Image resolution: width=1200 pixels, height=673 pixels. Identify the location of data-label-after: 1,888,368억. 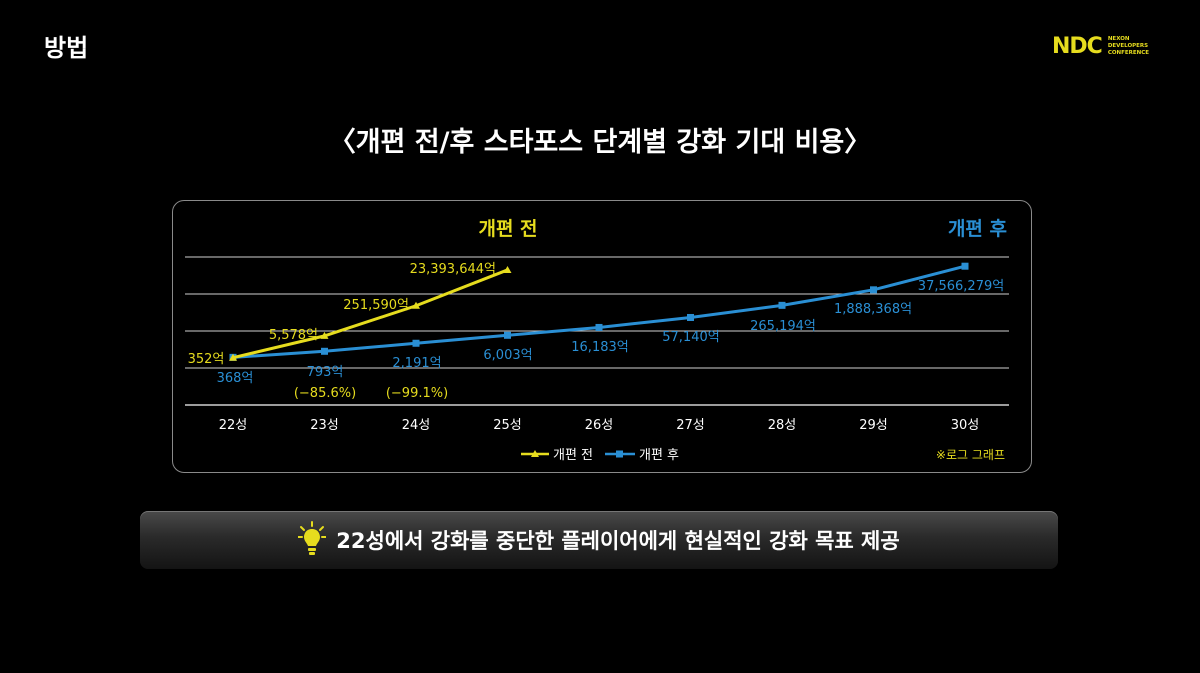
(873, 309).